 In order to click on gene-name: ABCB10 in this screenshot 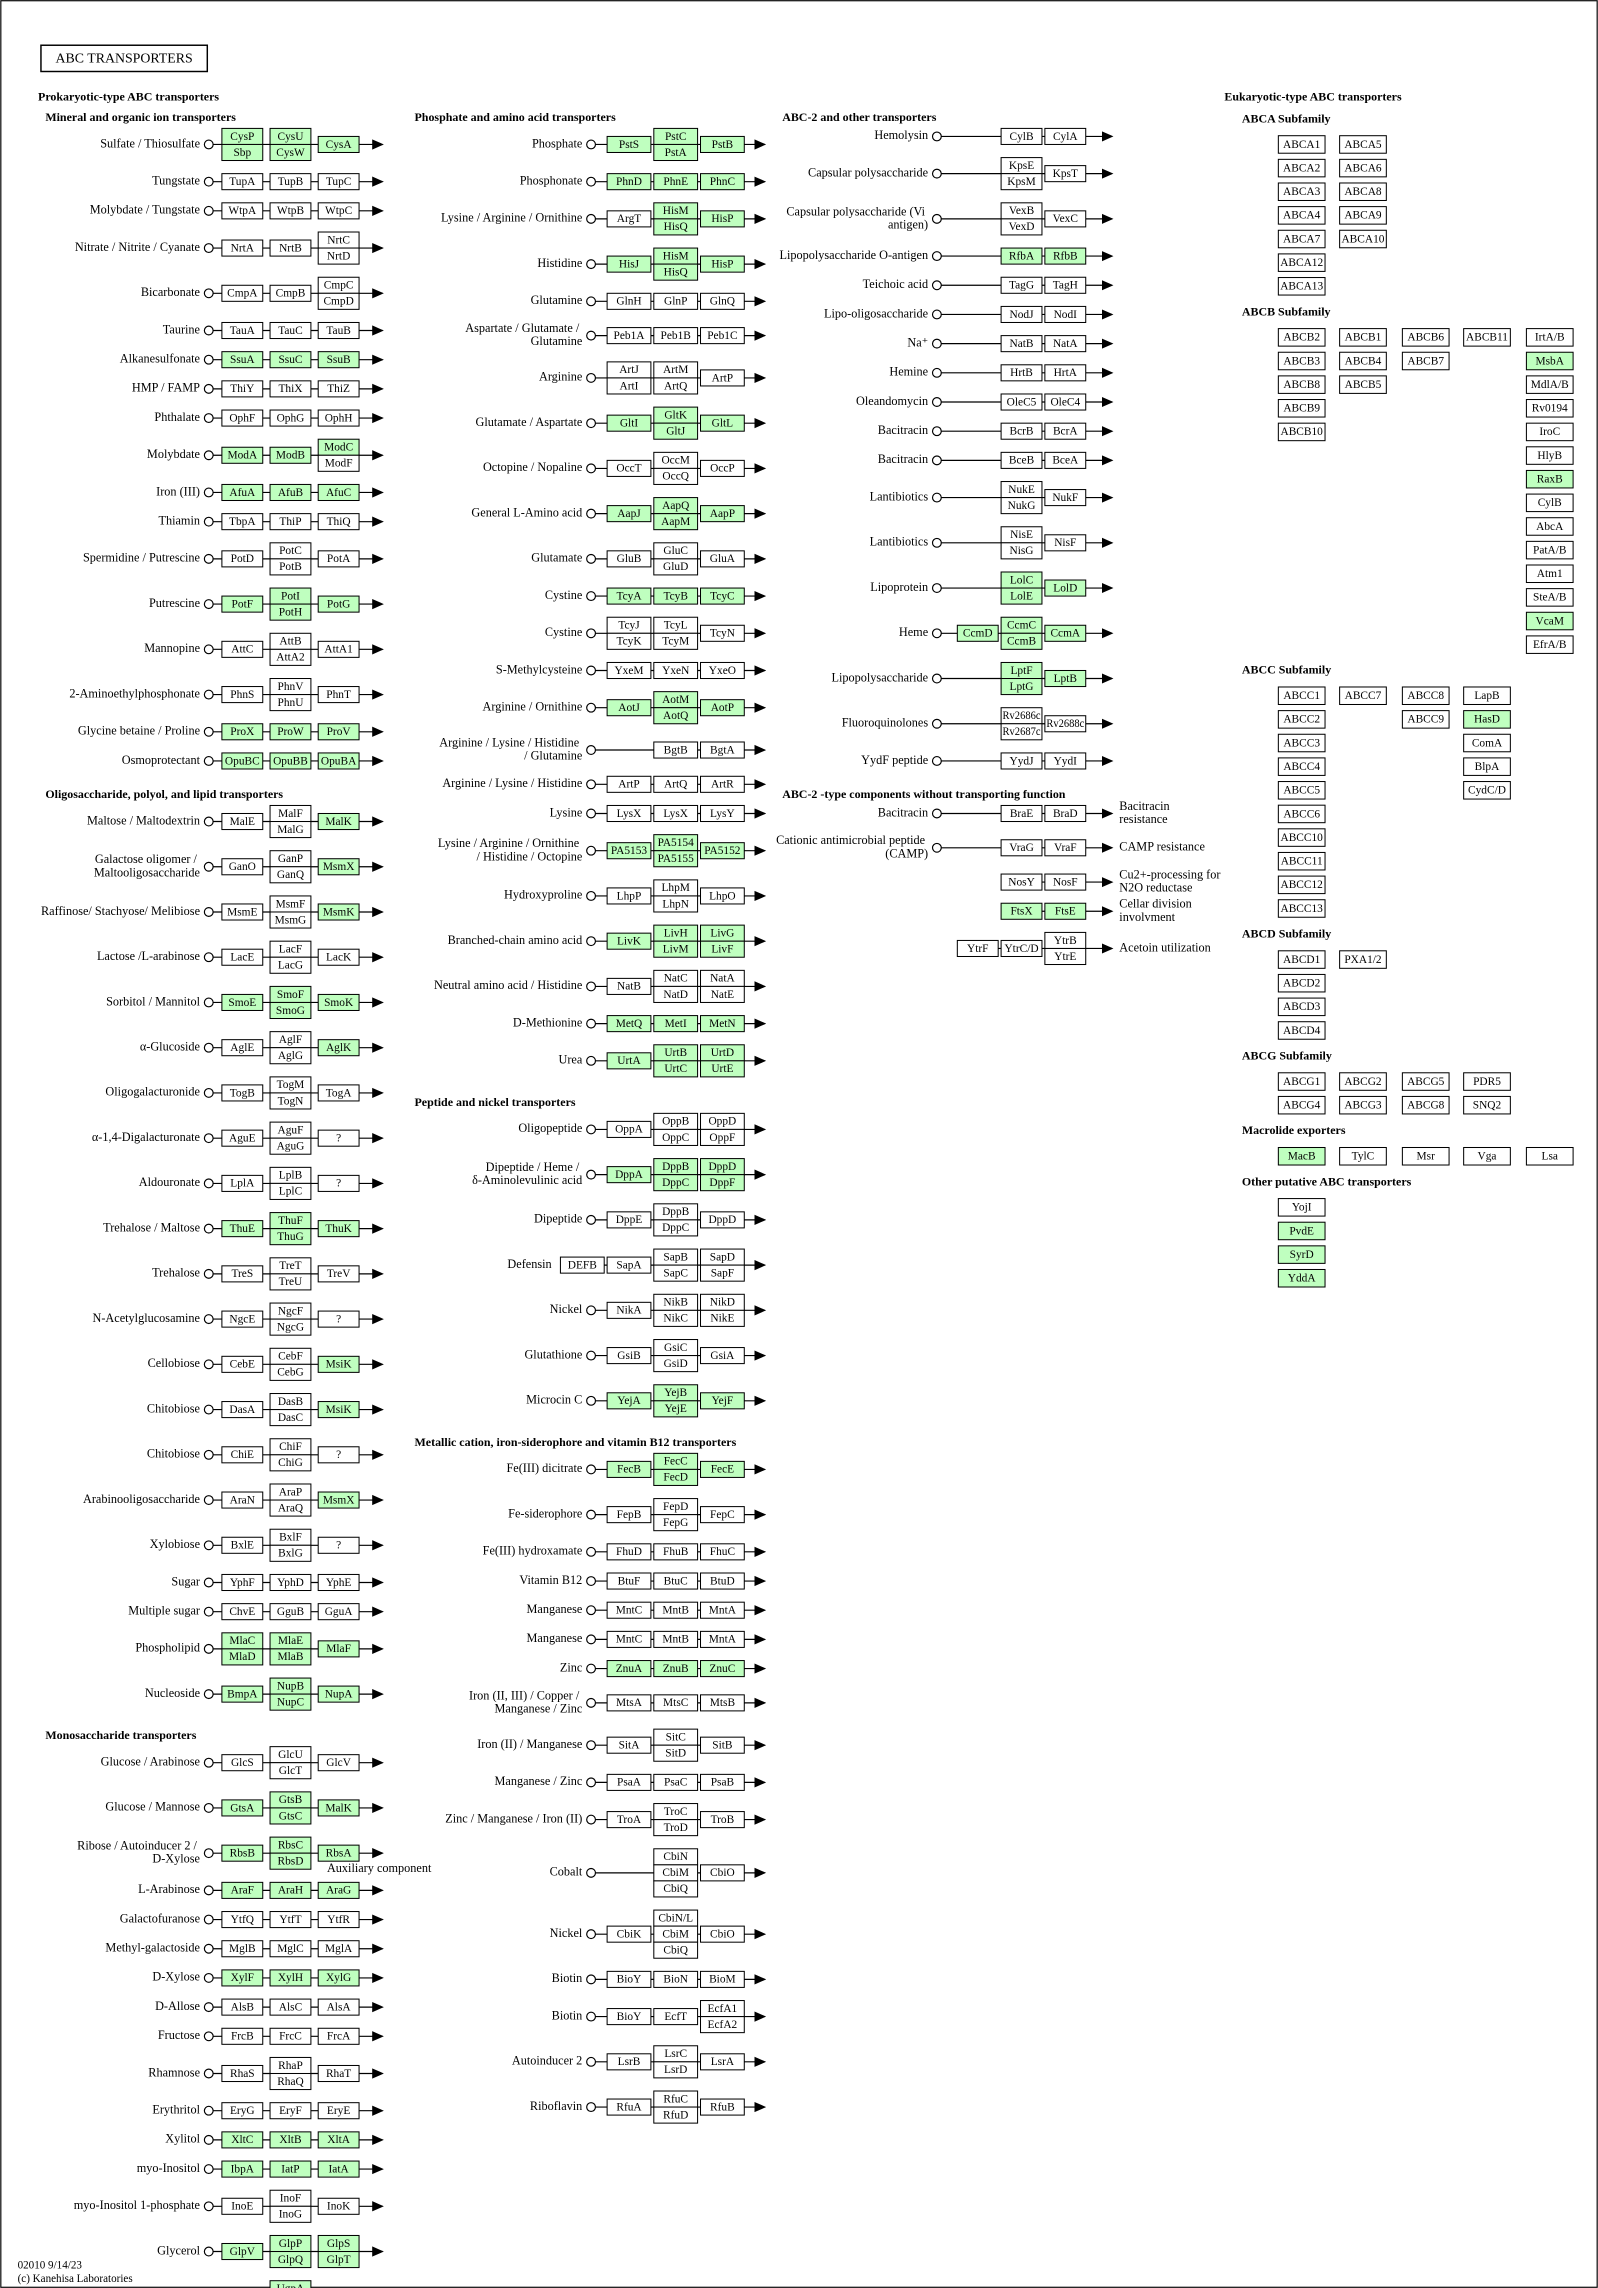, I will do `click(1302, 432)`.